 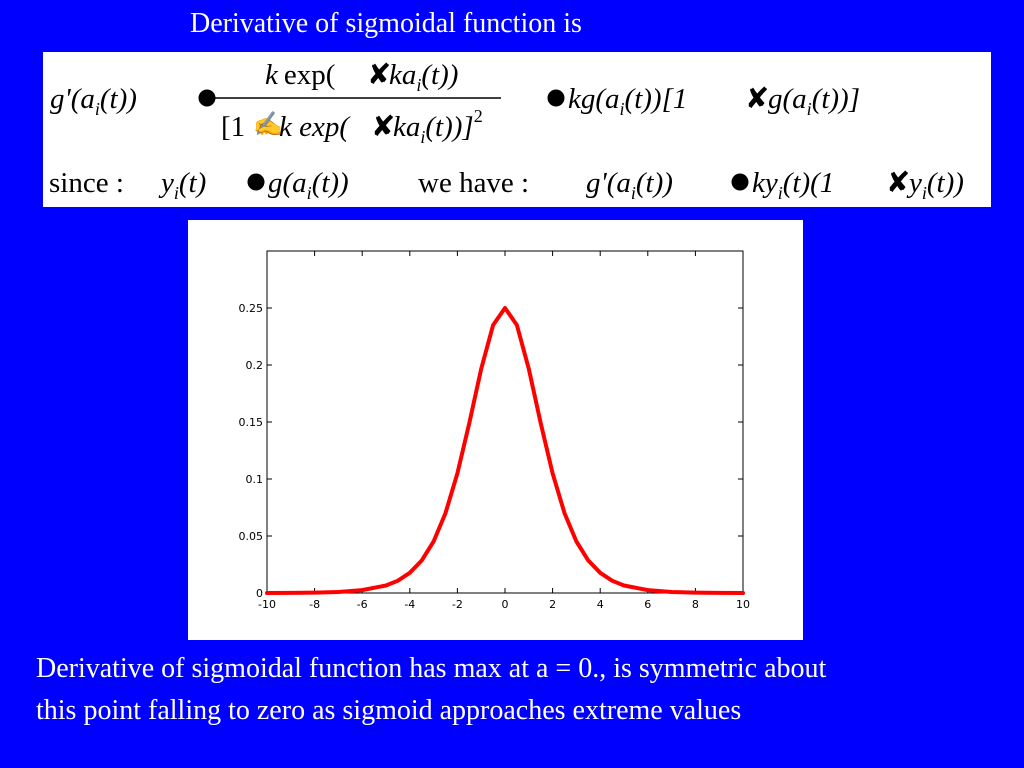 What do you see at coordinates (166, 183) in the screenshot?
I see `y-symbol: y` at bounding box center [166, 183].